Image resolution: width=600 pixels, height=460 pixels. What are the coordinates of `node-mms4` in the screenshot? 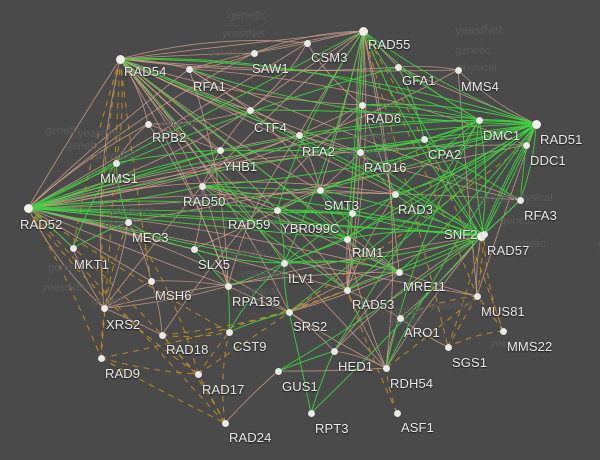 It's located at (458, 70).